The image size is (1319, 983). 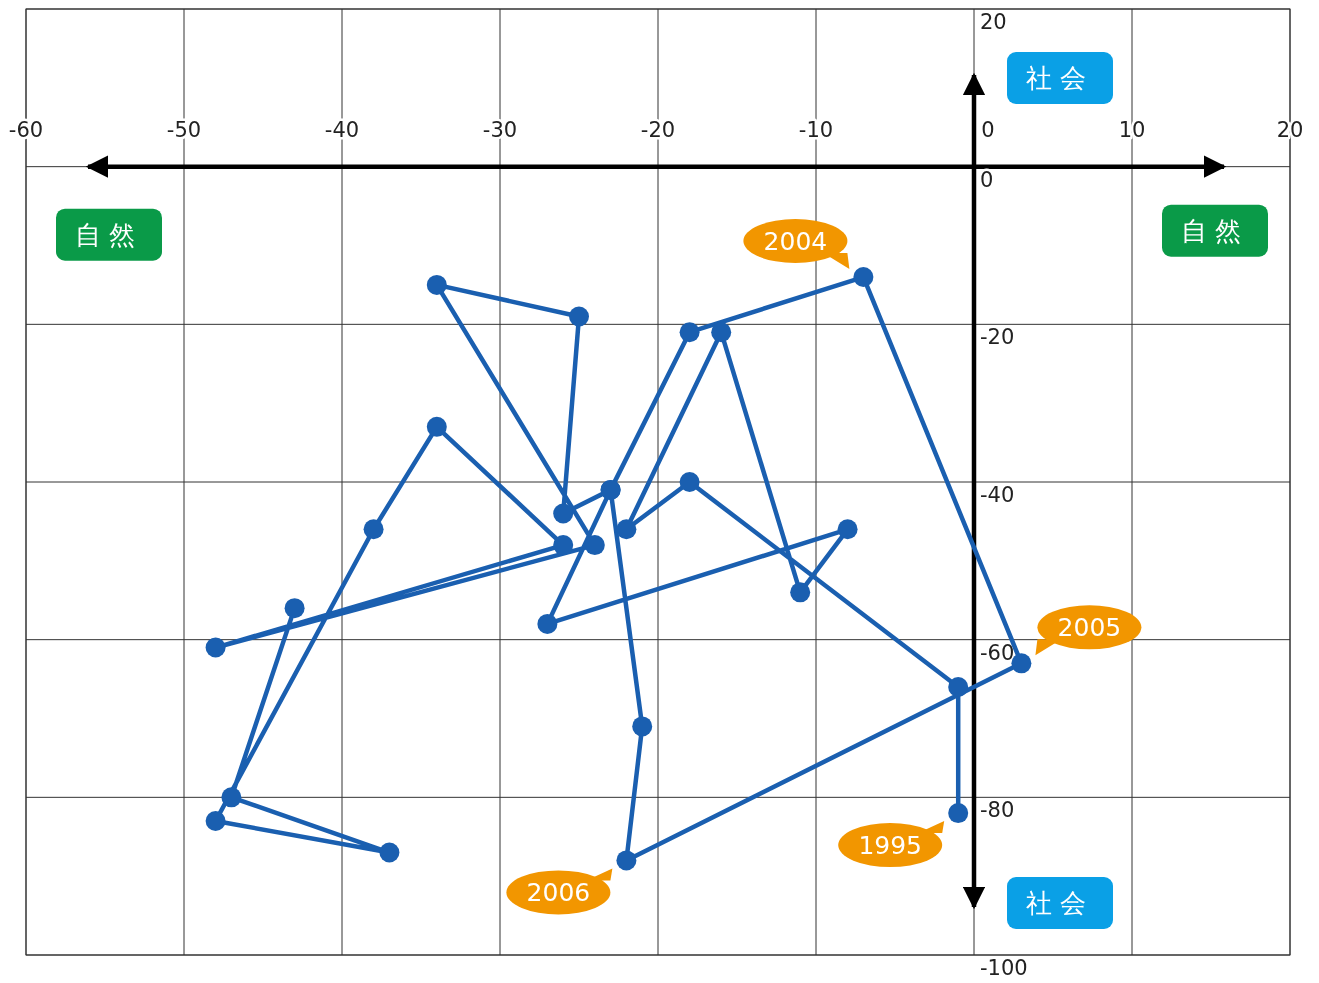 What do you see at coordinates (1132, 129) in the screenshot?
I see `x-tick-label: 10` at bounding box center [1132, 129].